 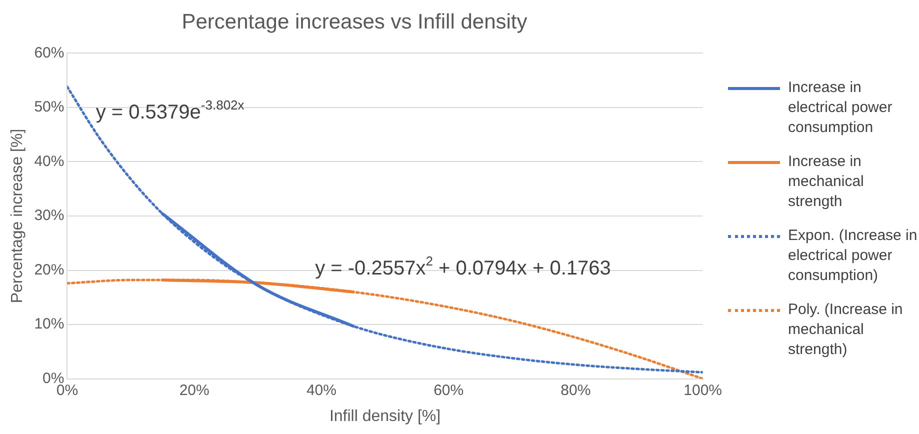 What do you see at coordinates (703, 390) in the screenshot?
I see `x-tick-label: 100%` at bounding box center [703, 390].